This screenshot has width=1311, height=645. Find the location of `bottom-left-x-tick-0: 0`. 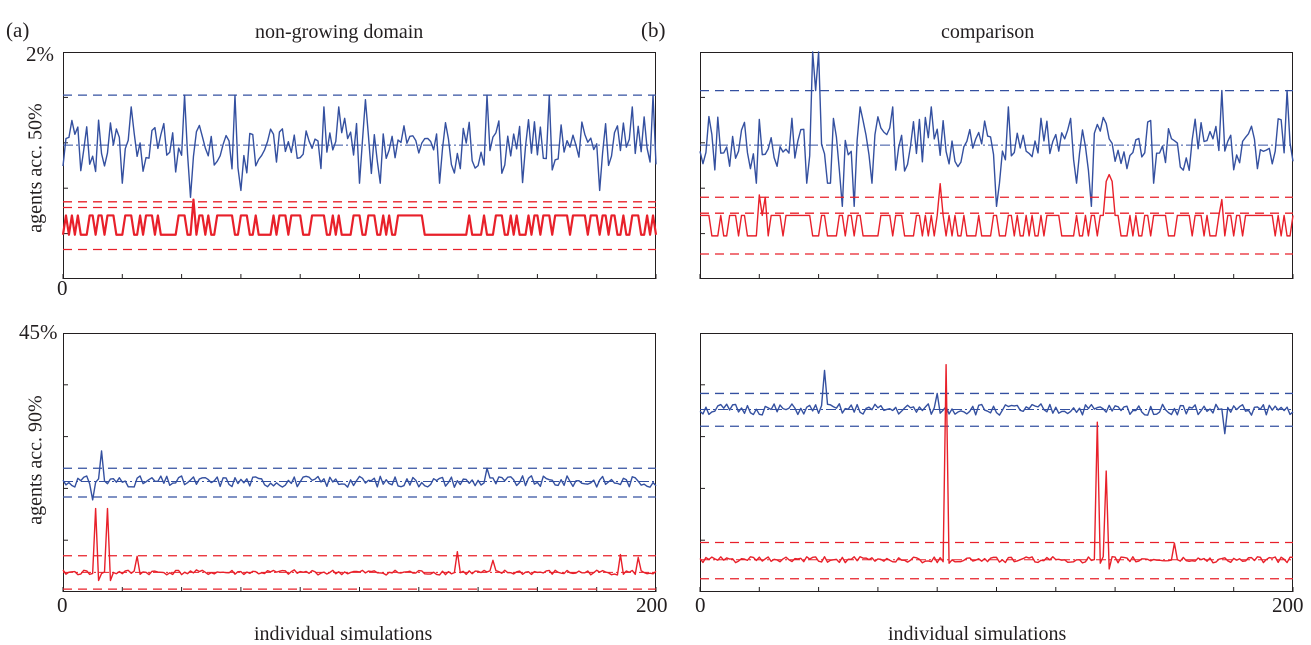

bottom-left-x-tick-0: 0 is located at coordinates (62, 605).